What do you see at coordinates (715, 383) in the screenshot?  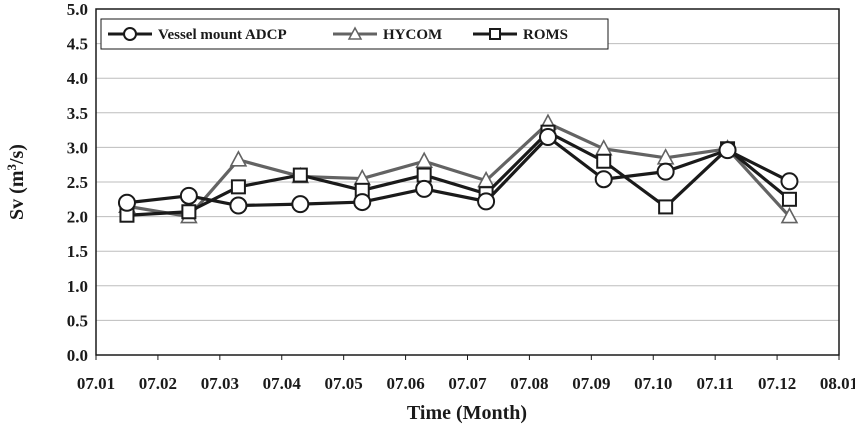 I see `x-tick-label: 07.11` at bounding box center [715, 383].